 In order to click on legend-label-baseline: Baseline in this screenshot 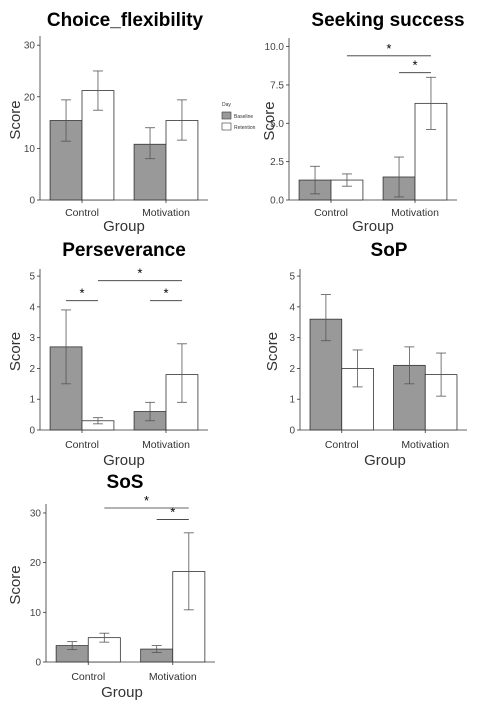, I will do `click(243, 117)`.